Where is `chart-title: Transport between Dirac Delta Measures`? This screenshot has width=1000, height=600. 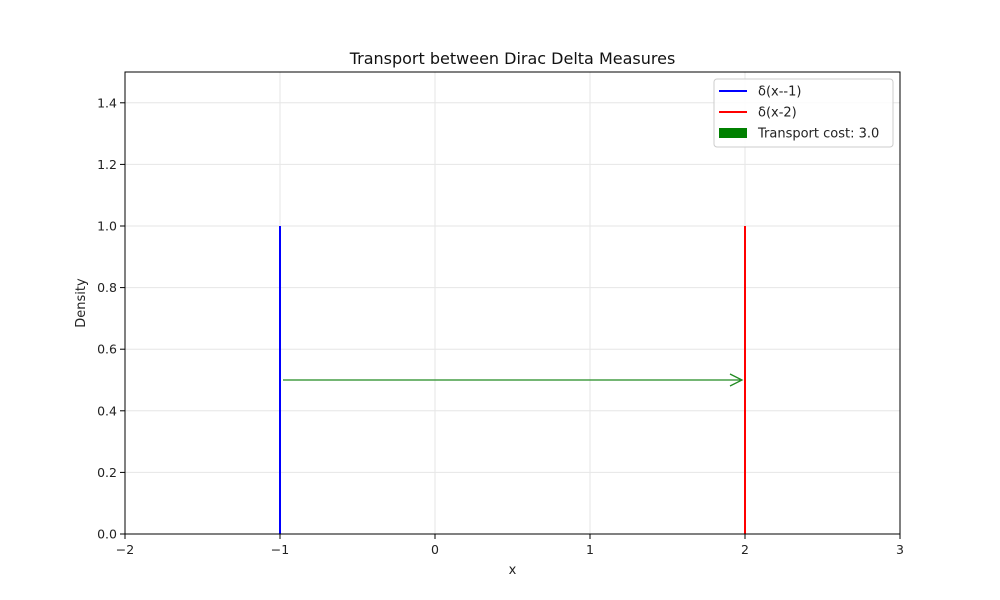
chart-title: Transport between Dirac Delta Measures is located at coordinates (512, 58).